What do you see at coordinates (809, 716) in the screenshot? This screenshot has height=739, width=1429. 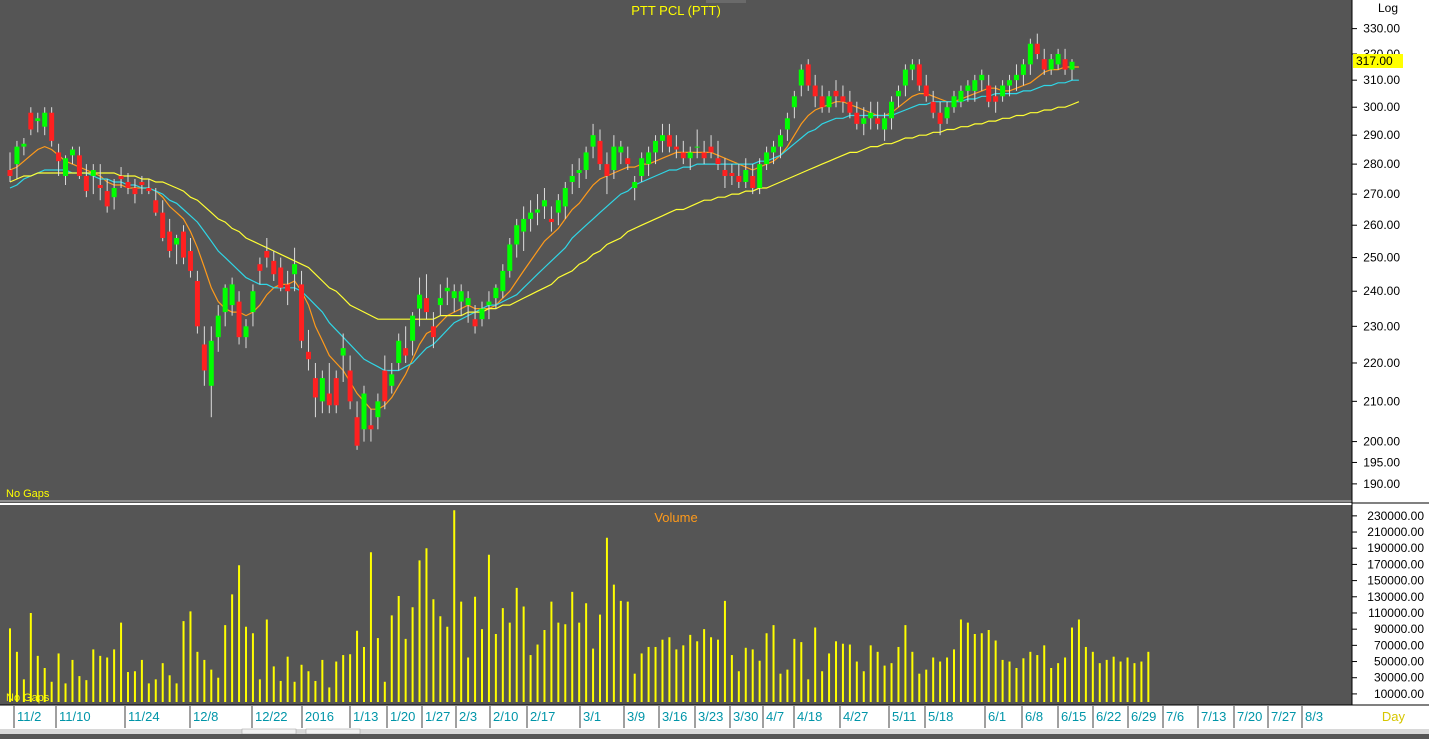 I see `date-tick-label: 4/18` at bounding box center [809, 716].